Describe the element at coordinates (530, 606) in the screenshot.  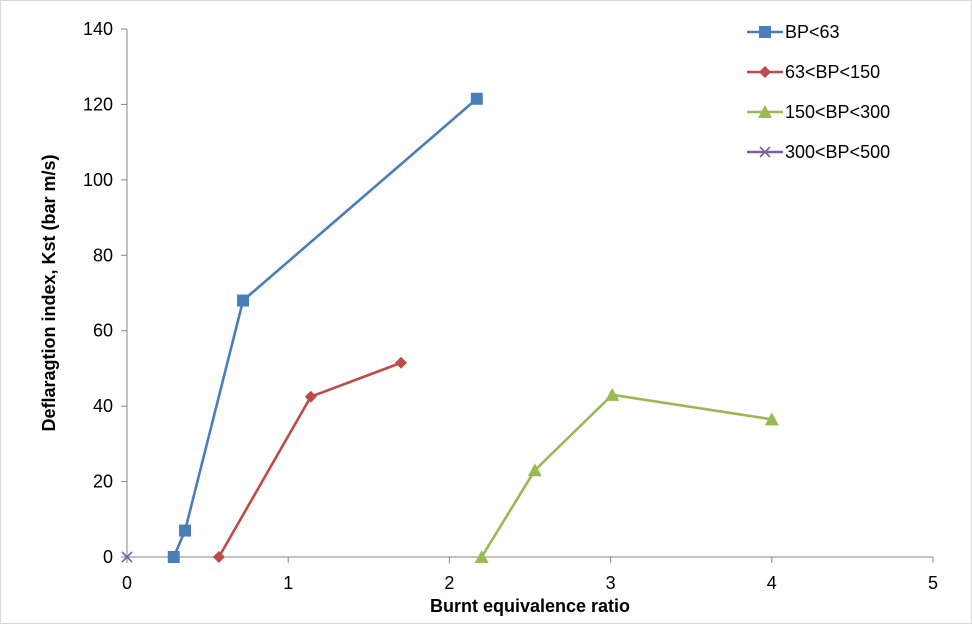
I see `x-axis-title: Burnt equivalence ratio` at that location.